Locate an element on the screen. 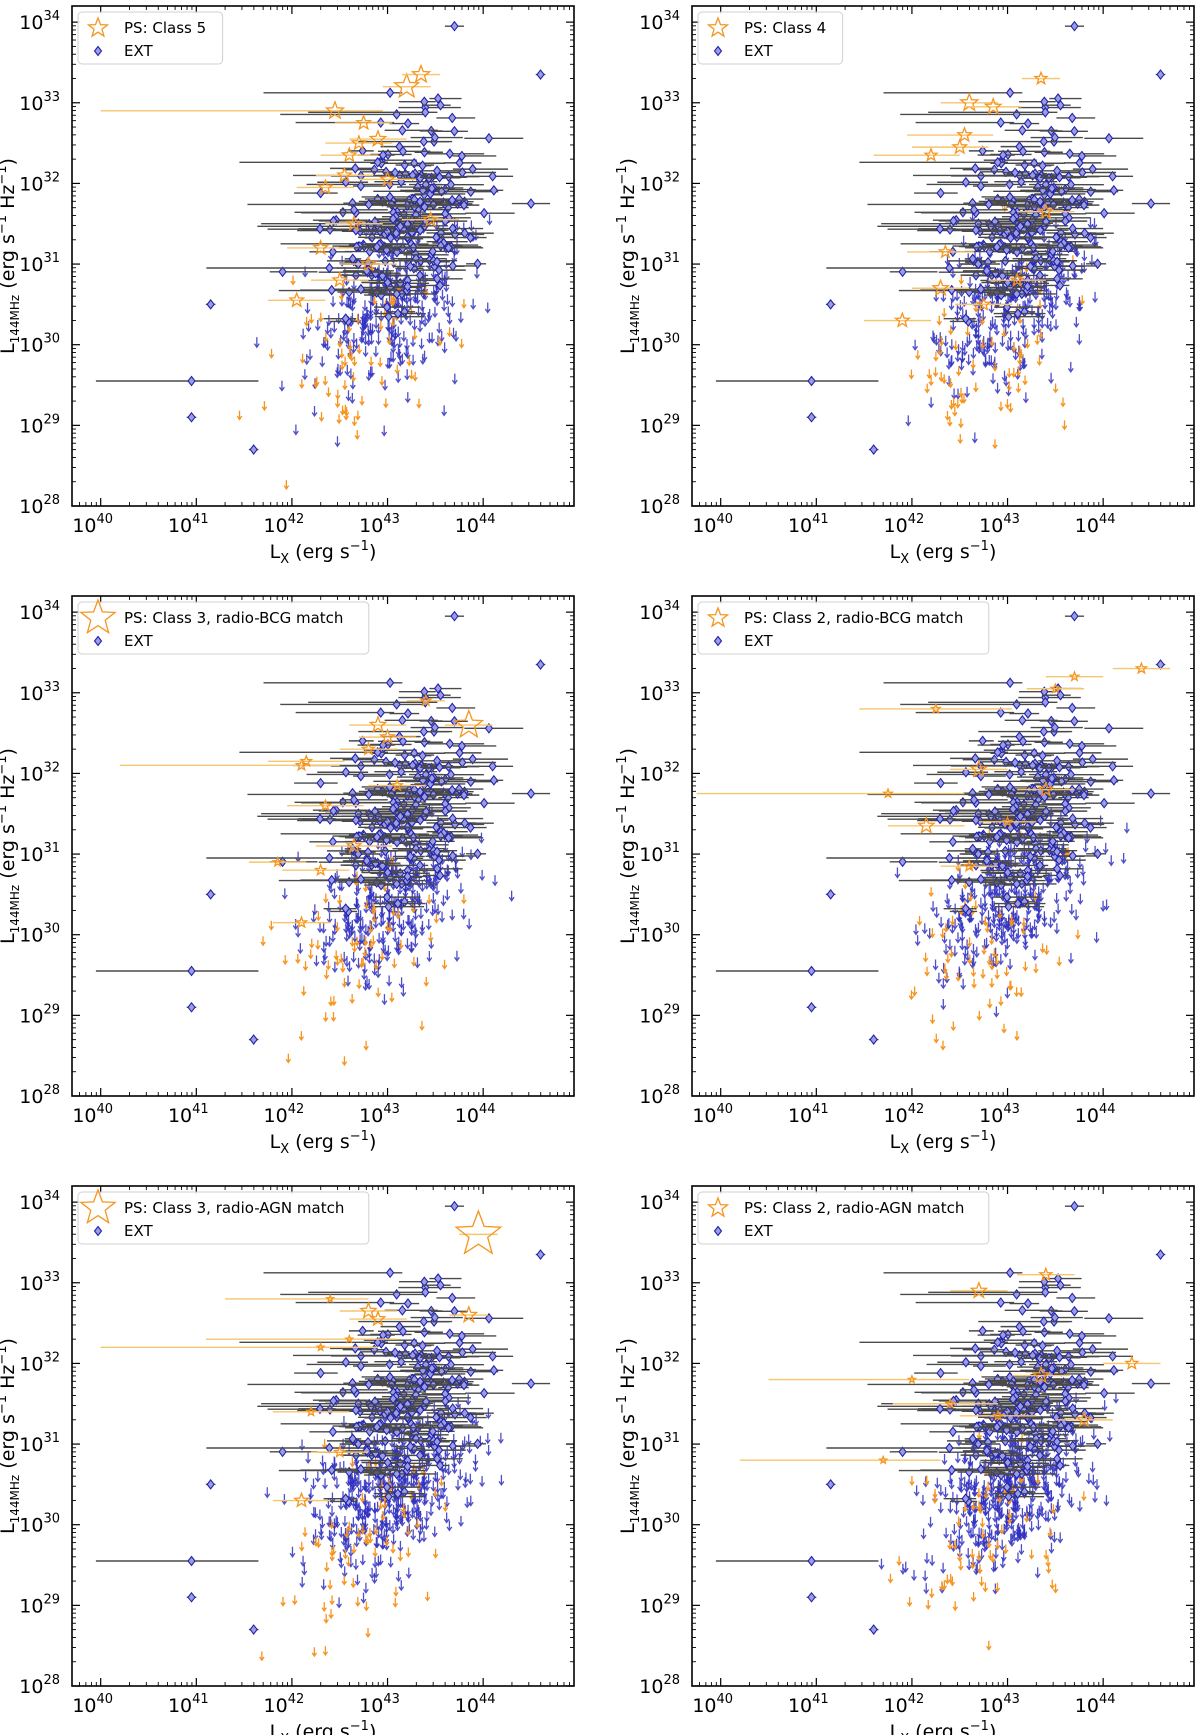 The height and width of the screenshot is (1735, 1200). legend-label-ps: PS: Class 3, radio-BCG match is located at coordinates (233, 618).